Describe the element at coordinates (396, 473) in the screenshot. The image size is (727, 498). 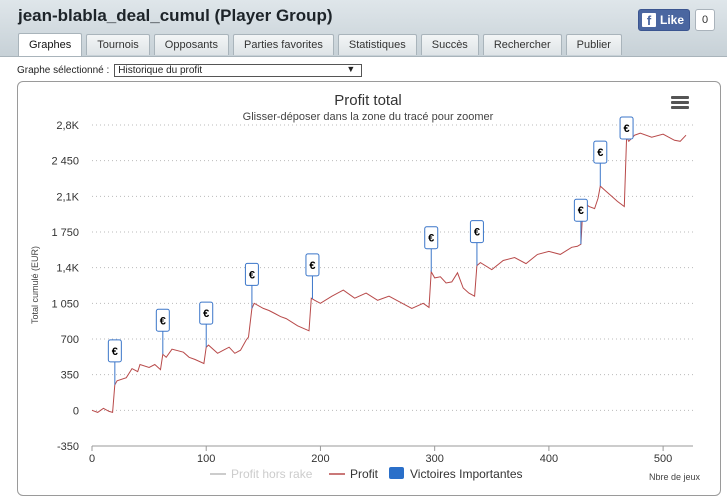
I see `legend-victoires-swatch` at that location.